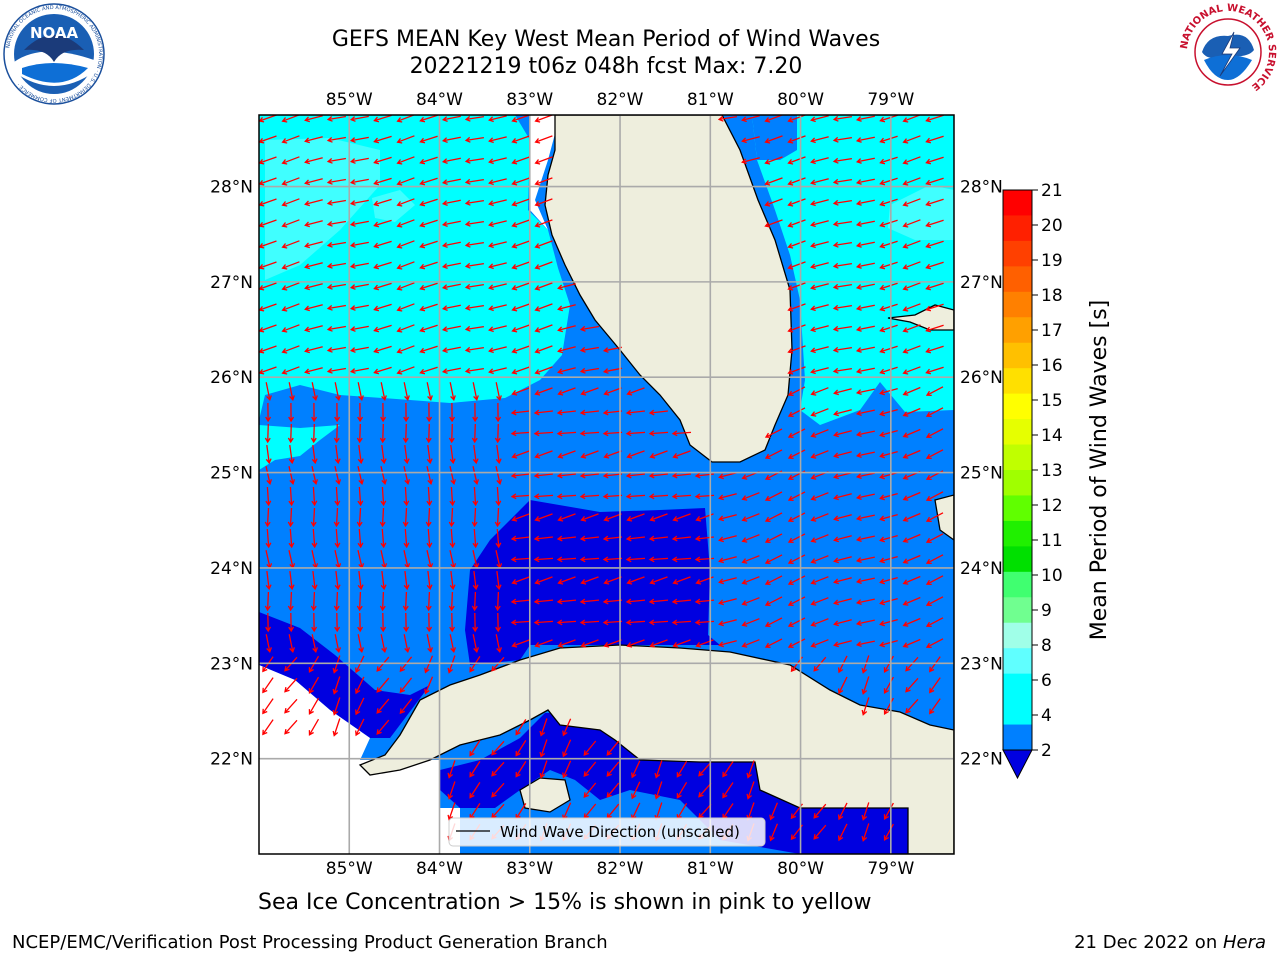 The width and height of the screenshot is (1280, 960). Describe the element at coordinates (344, 675) in the screenshot. I see `ocean-period-0-2-west` at that location.